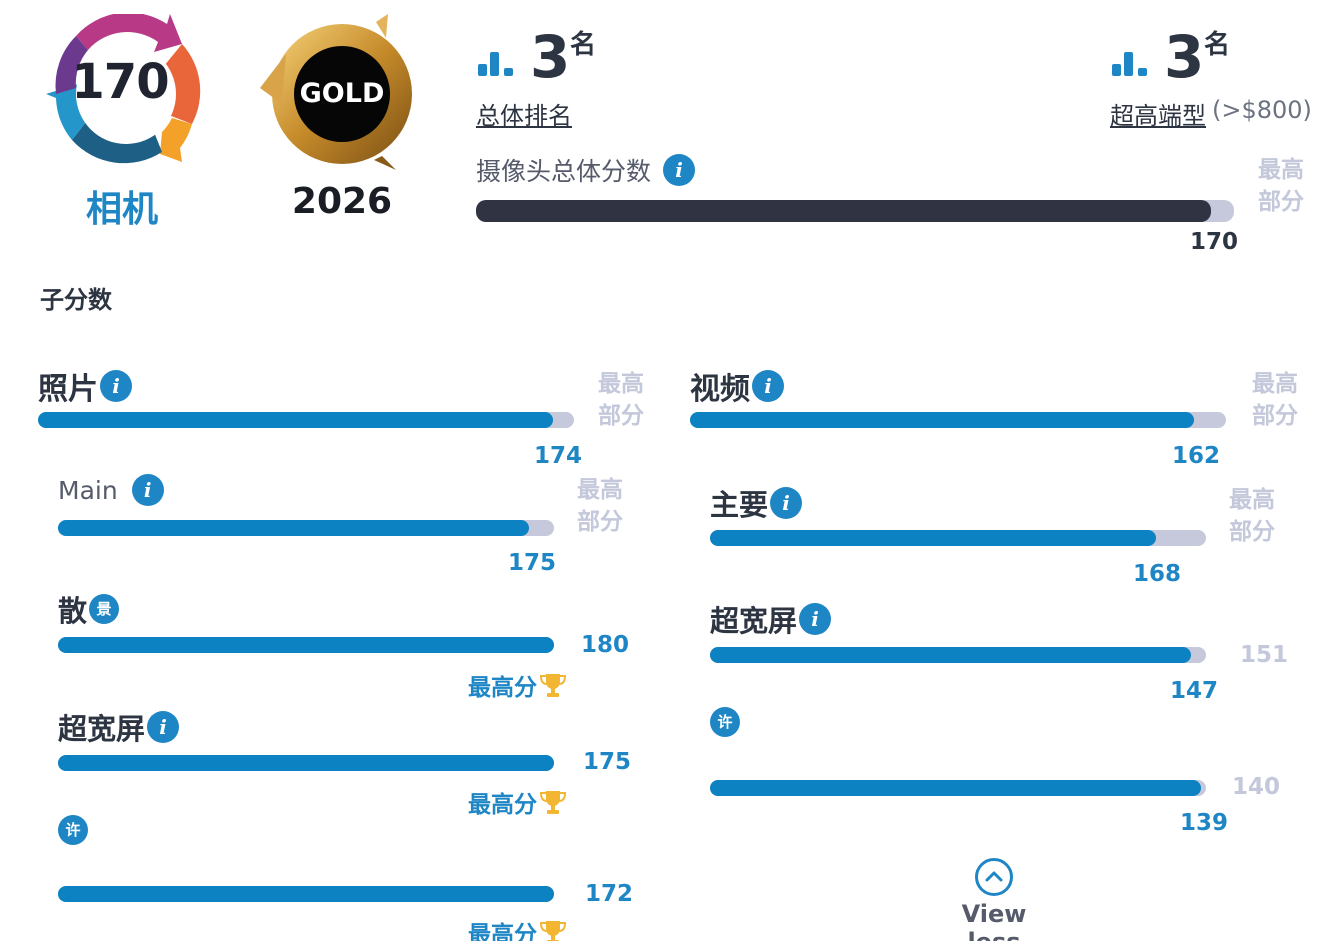  What do you see at coordinates (737, 386) in the screenshot?
I see `video-heading: 视频 i` at bounding box center [737, 386].